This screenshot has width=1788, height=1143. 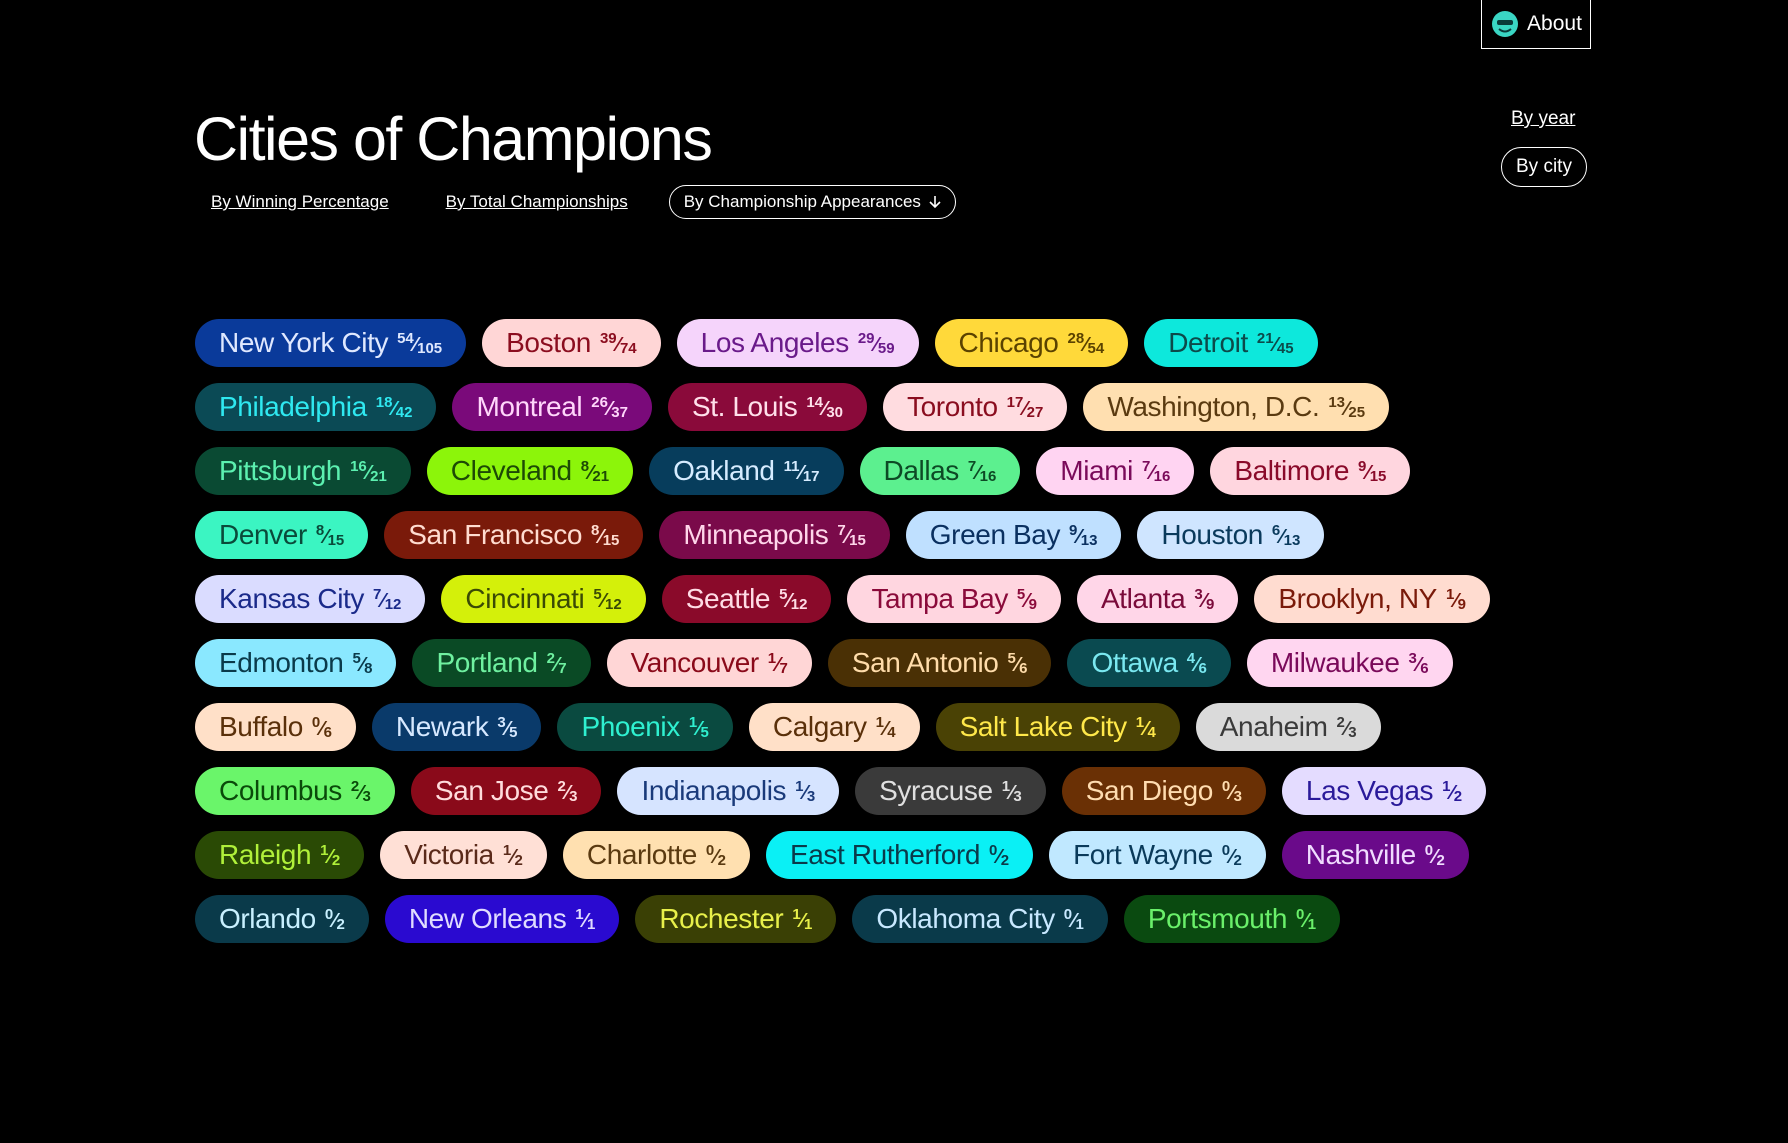 What do you see at coordinates (316, 407) in the screenshot?
I see `city-pill: Philadelphia 18⁄42` at bounding box center [316, 407].